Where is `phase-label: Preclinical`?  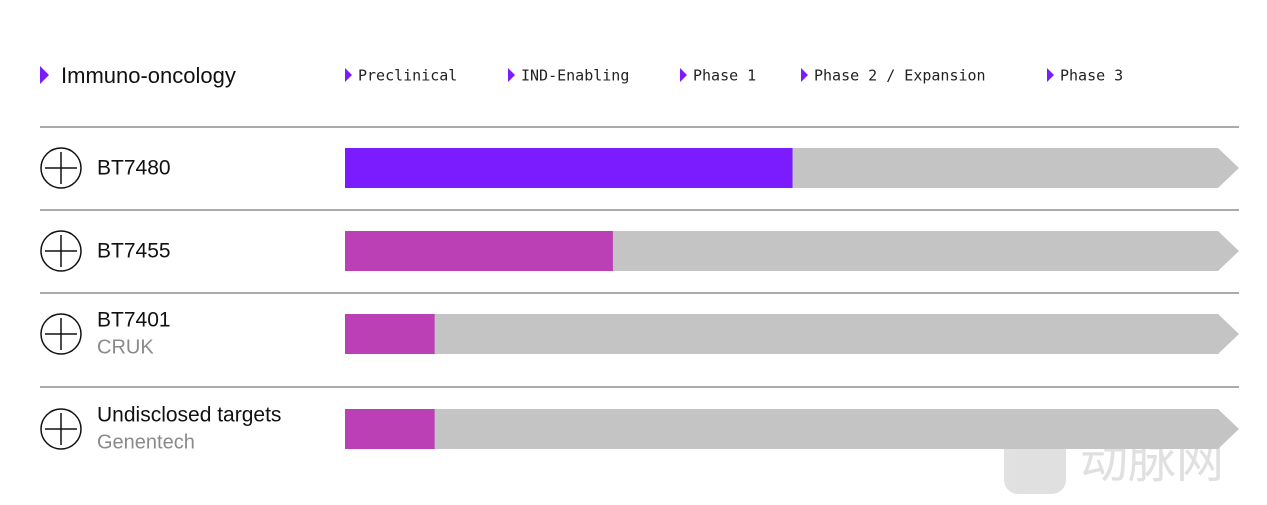 phase-label: Preclinical is located at coordinates (407, 76).